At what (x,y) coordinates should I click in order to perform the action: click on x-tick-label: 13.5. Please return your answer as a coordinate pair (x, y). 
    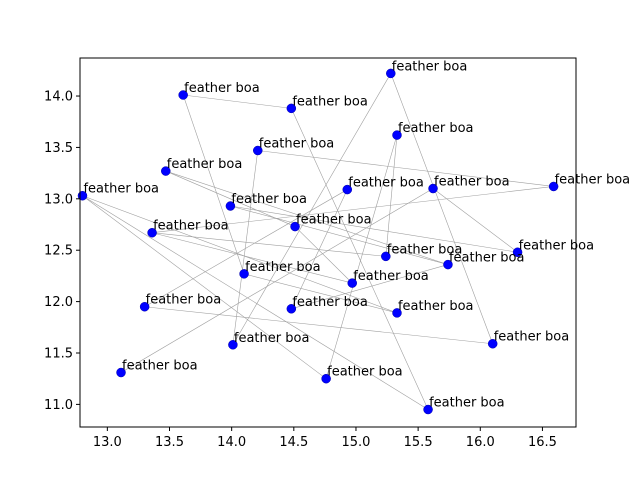
    Looking at the image, I should click on (169, 442).